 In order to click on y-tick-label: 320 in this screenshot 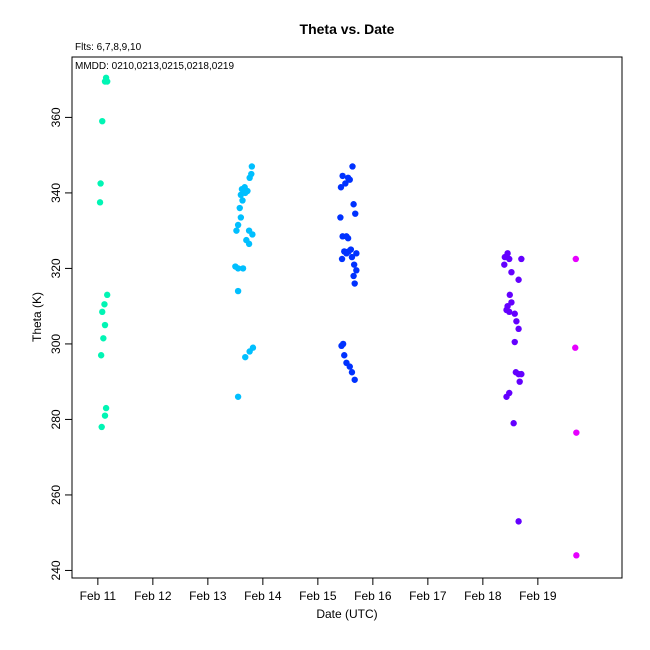, I will do `click(56, 268)`.